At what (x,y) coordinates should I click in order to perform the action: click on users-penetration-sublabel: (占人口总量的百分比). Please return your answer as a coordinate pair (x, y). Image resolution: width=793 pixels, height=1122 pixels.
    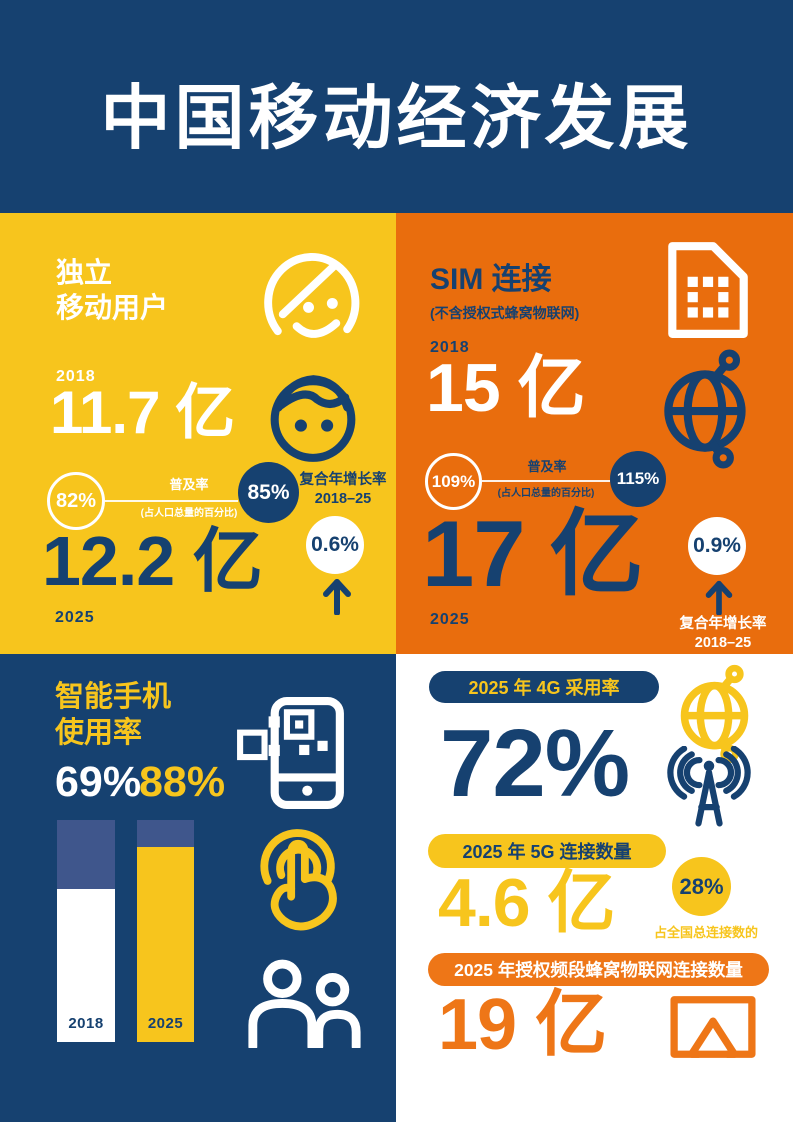
    Looking at the image, I should click on (189, 513).